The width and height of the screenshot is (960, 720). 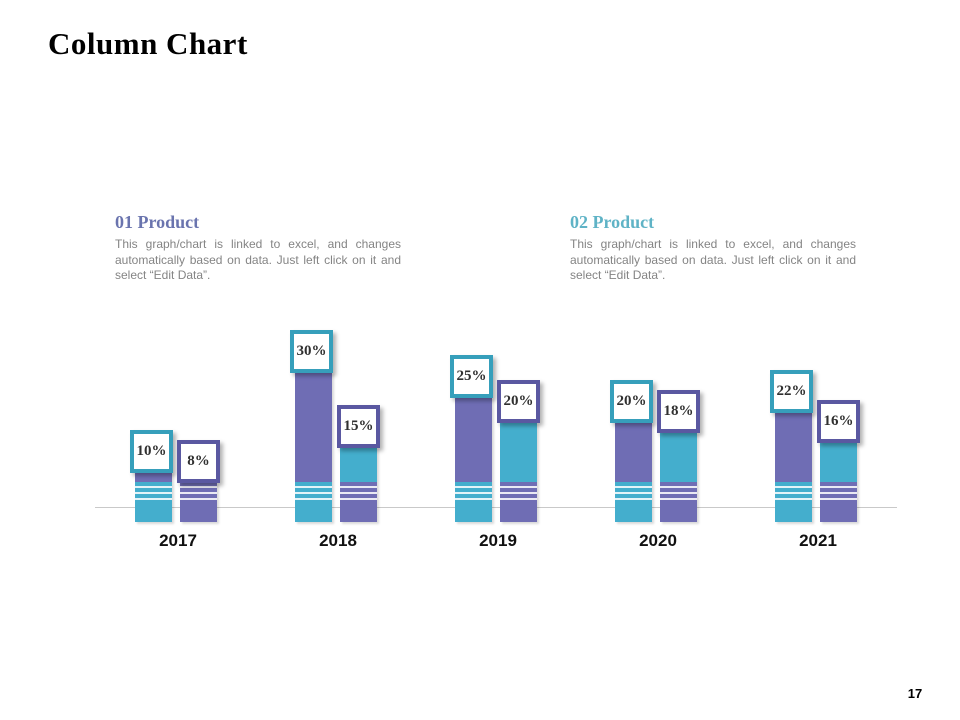 I want to click on value-label-2017-product-2: 8%, so click(x=198, y=461).